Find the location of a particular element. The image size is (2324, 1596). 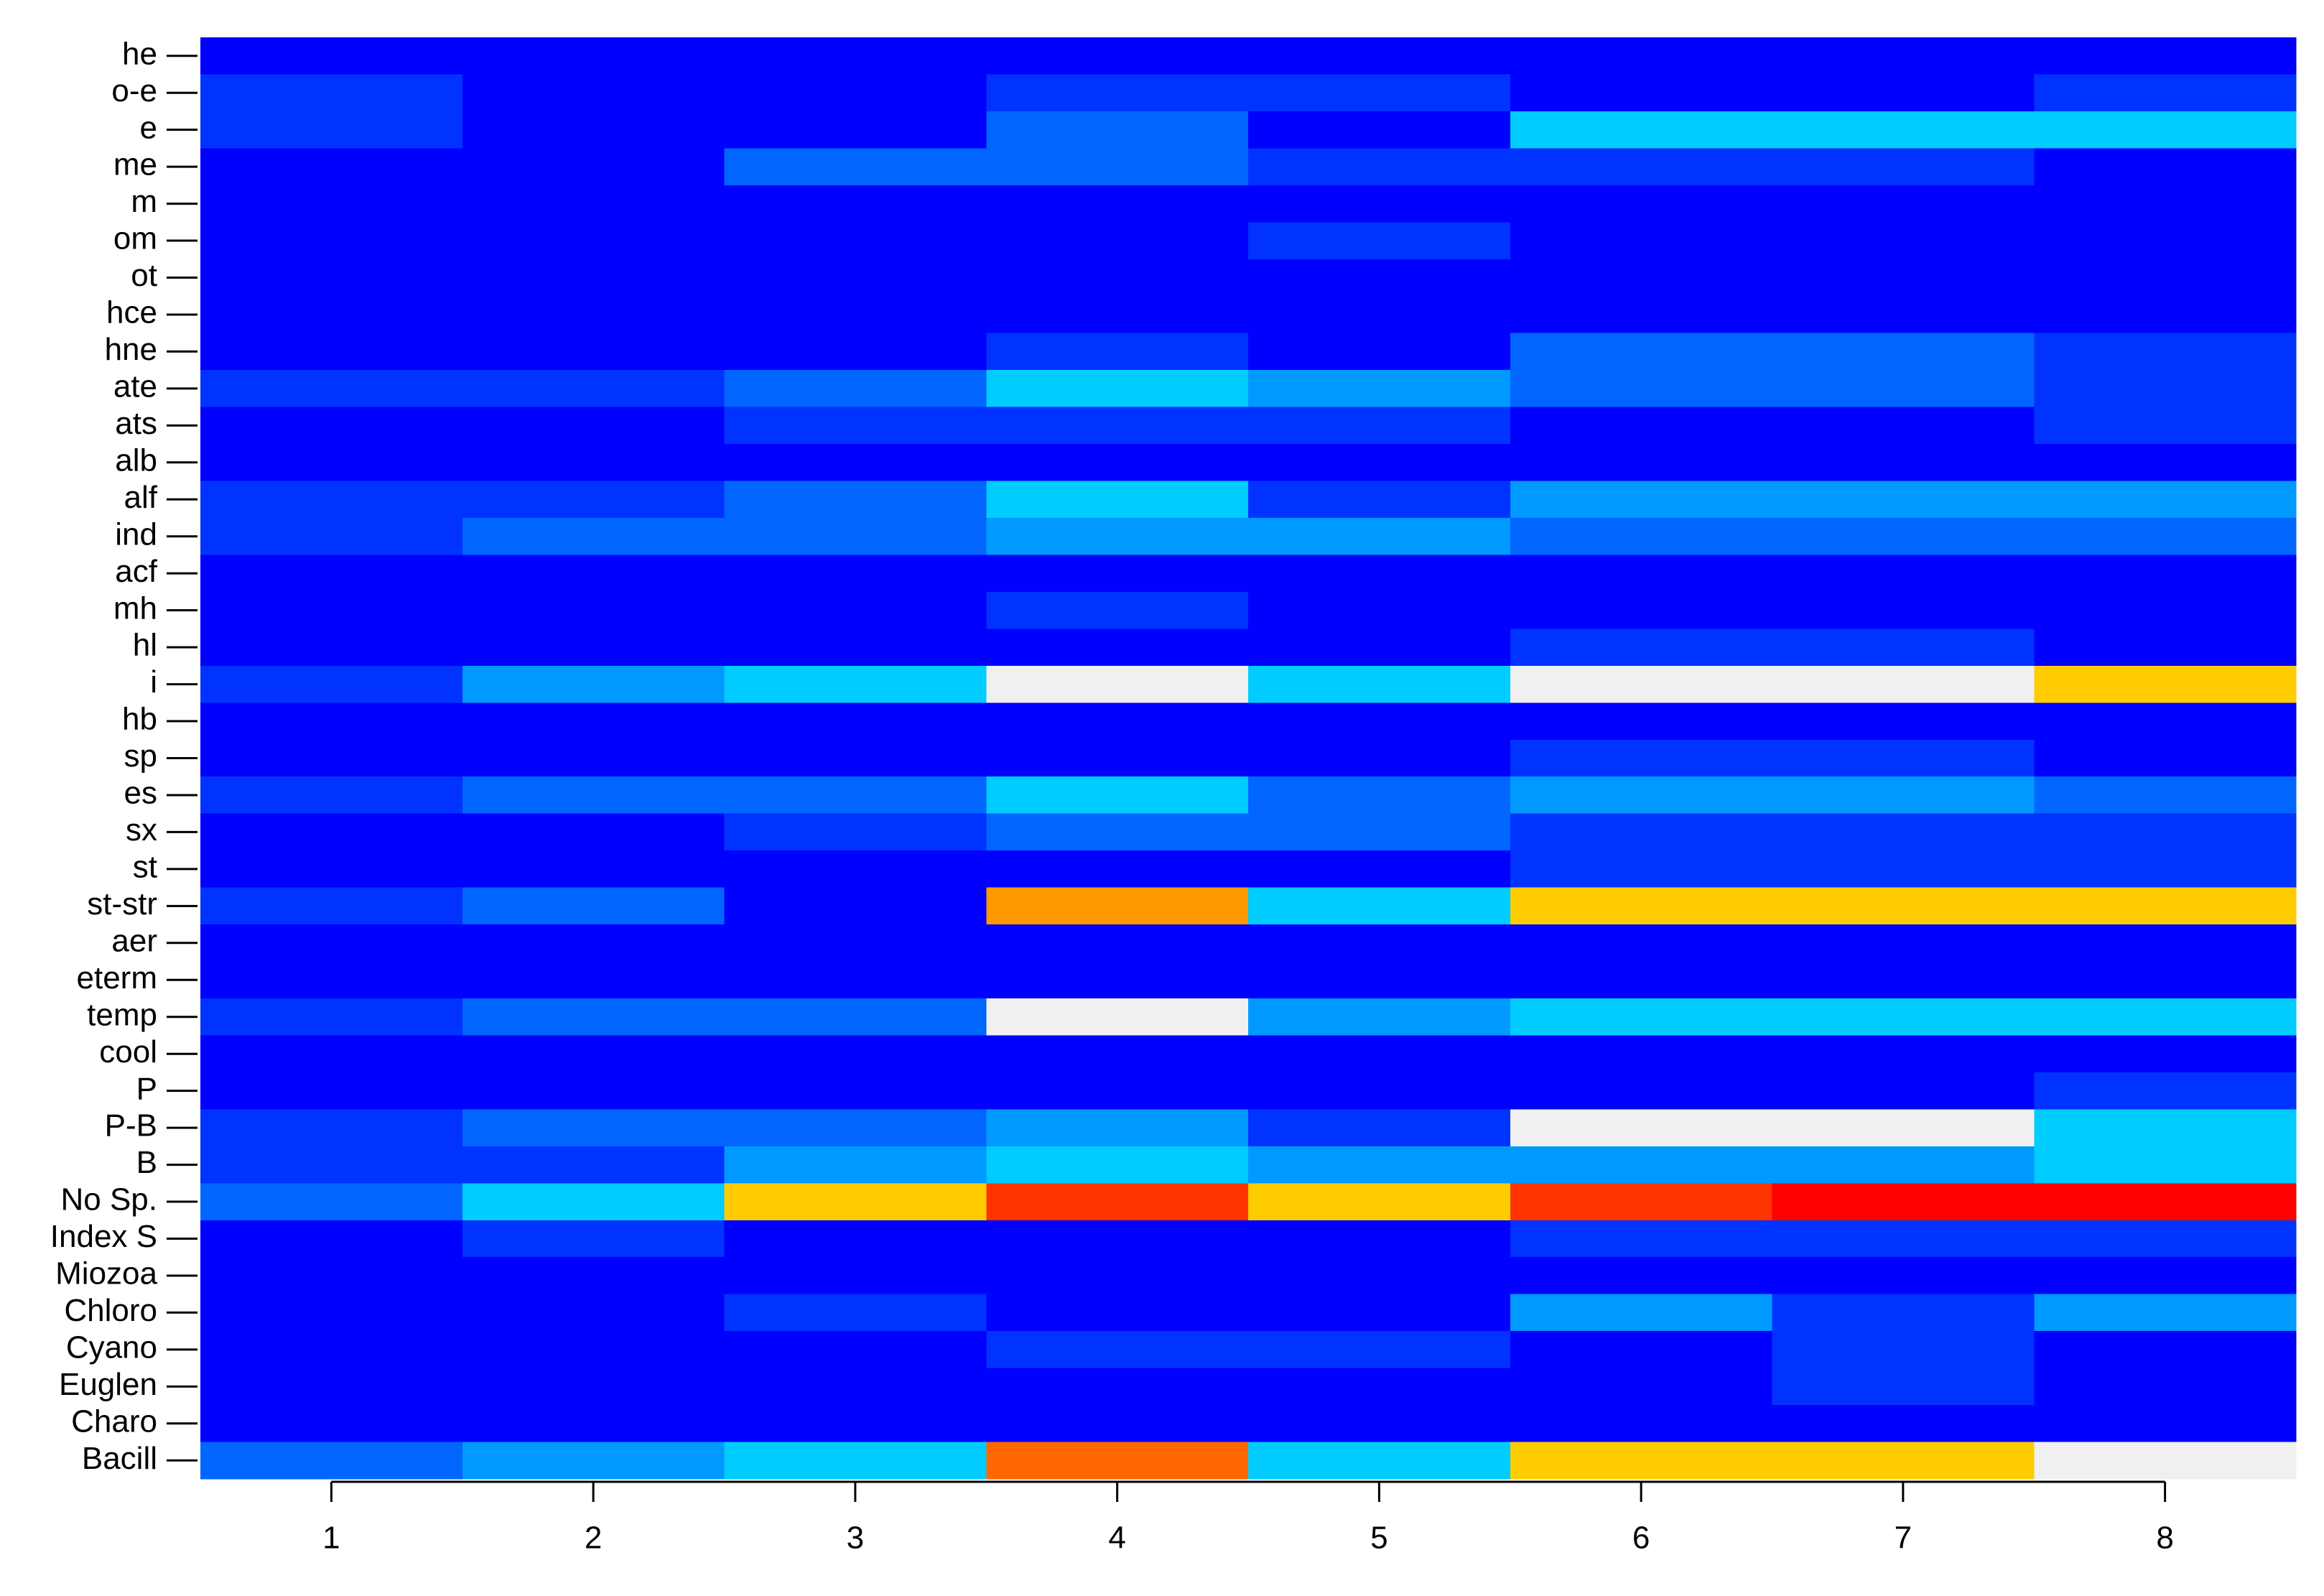

y-tick-label: hl is located at coordinates (145, 645).